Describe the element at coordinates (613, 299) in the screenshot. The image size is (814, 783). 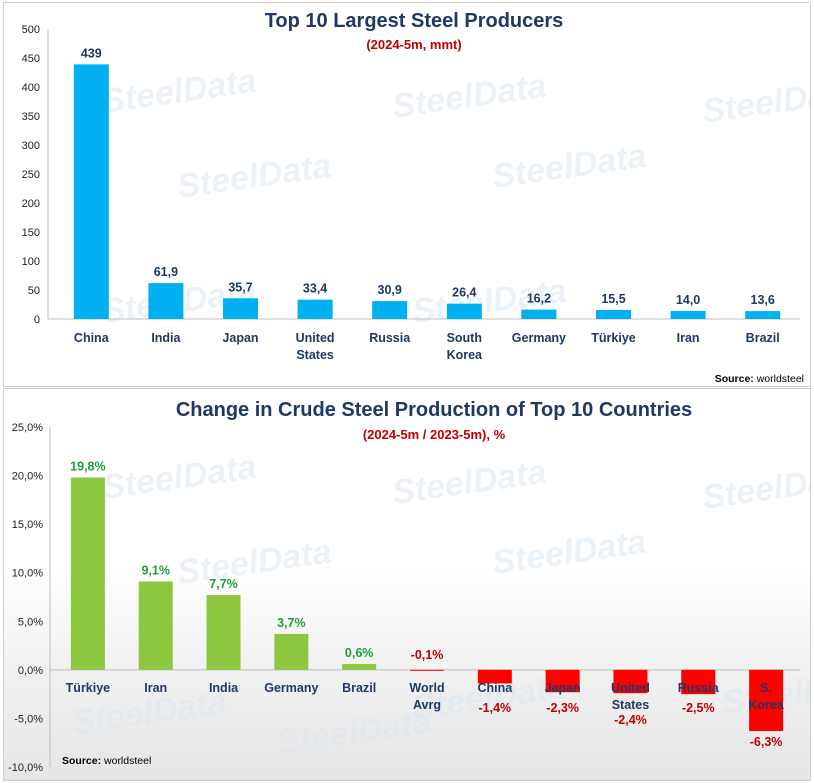
I see `data-label: 15,5` at that location.